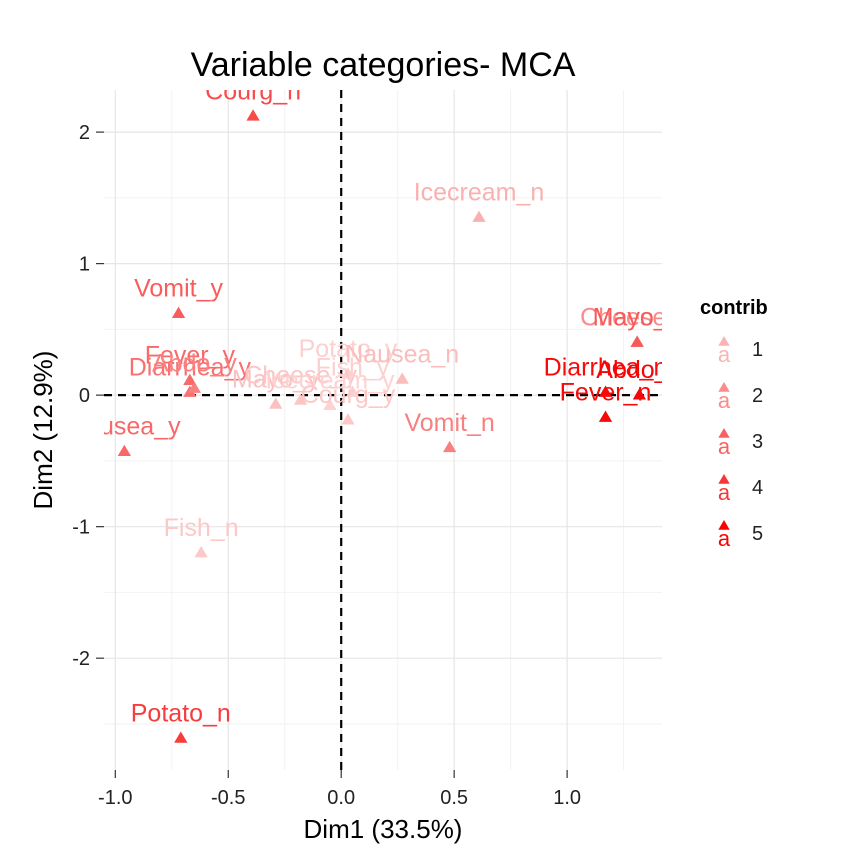  Describe the element at coordinates (757, 350) in the screenshot. I see `legend-label: 1` at that location.